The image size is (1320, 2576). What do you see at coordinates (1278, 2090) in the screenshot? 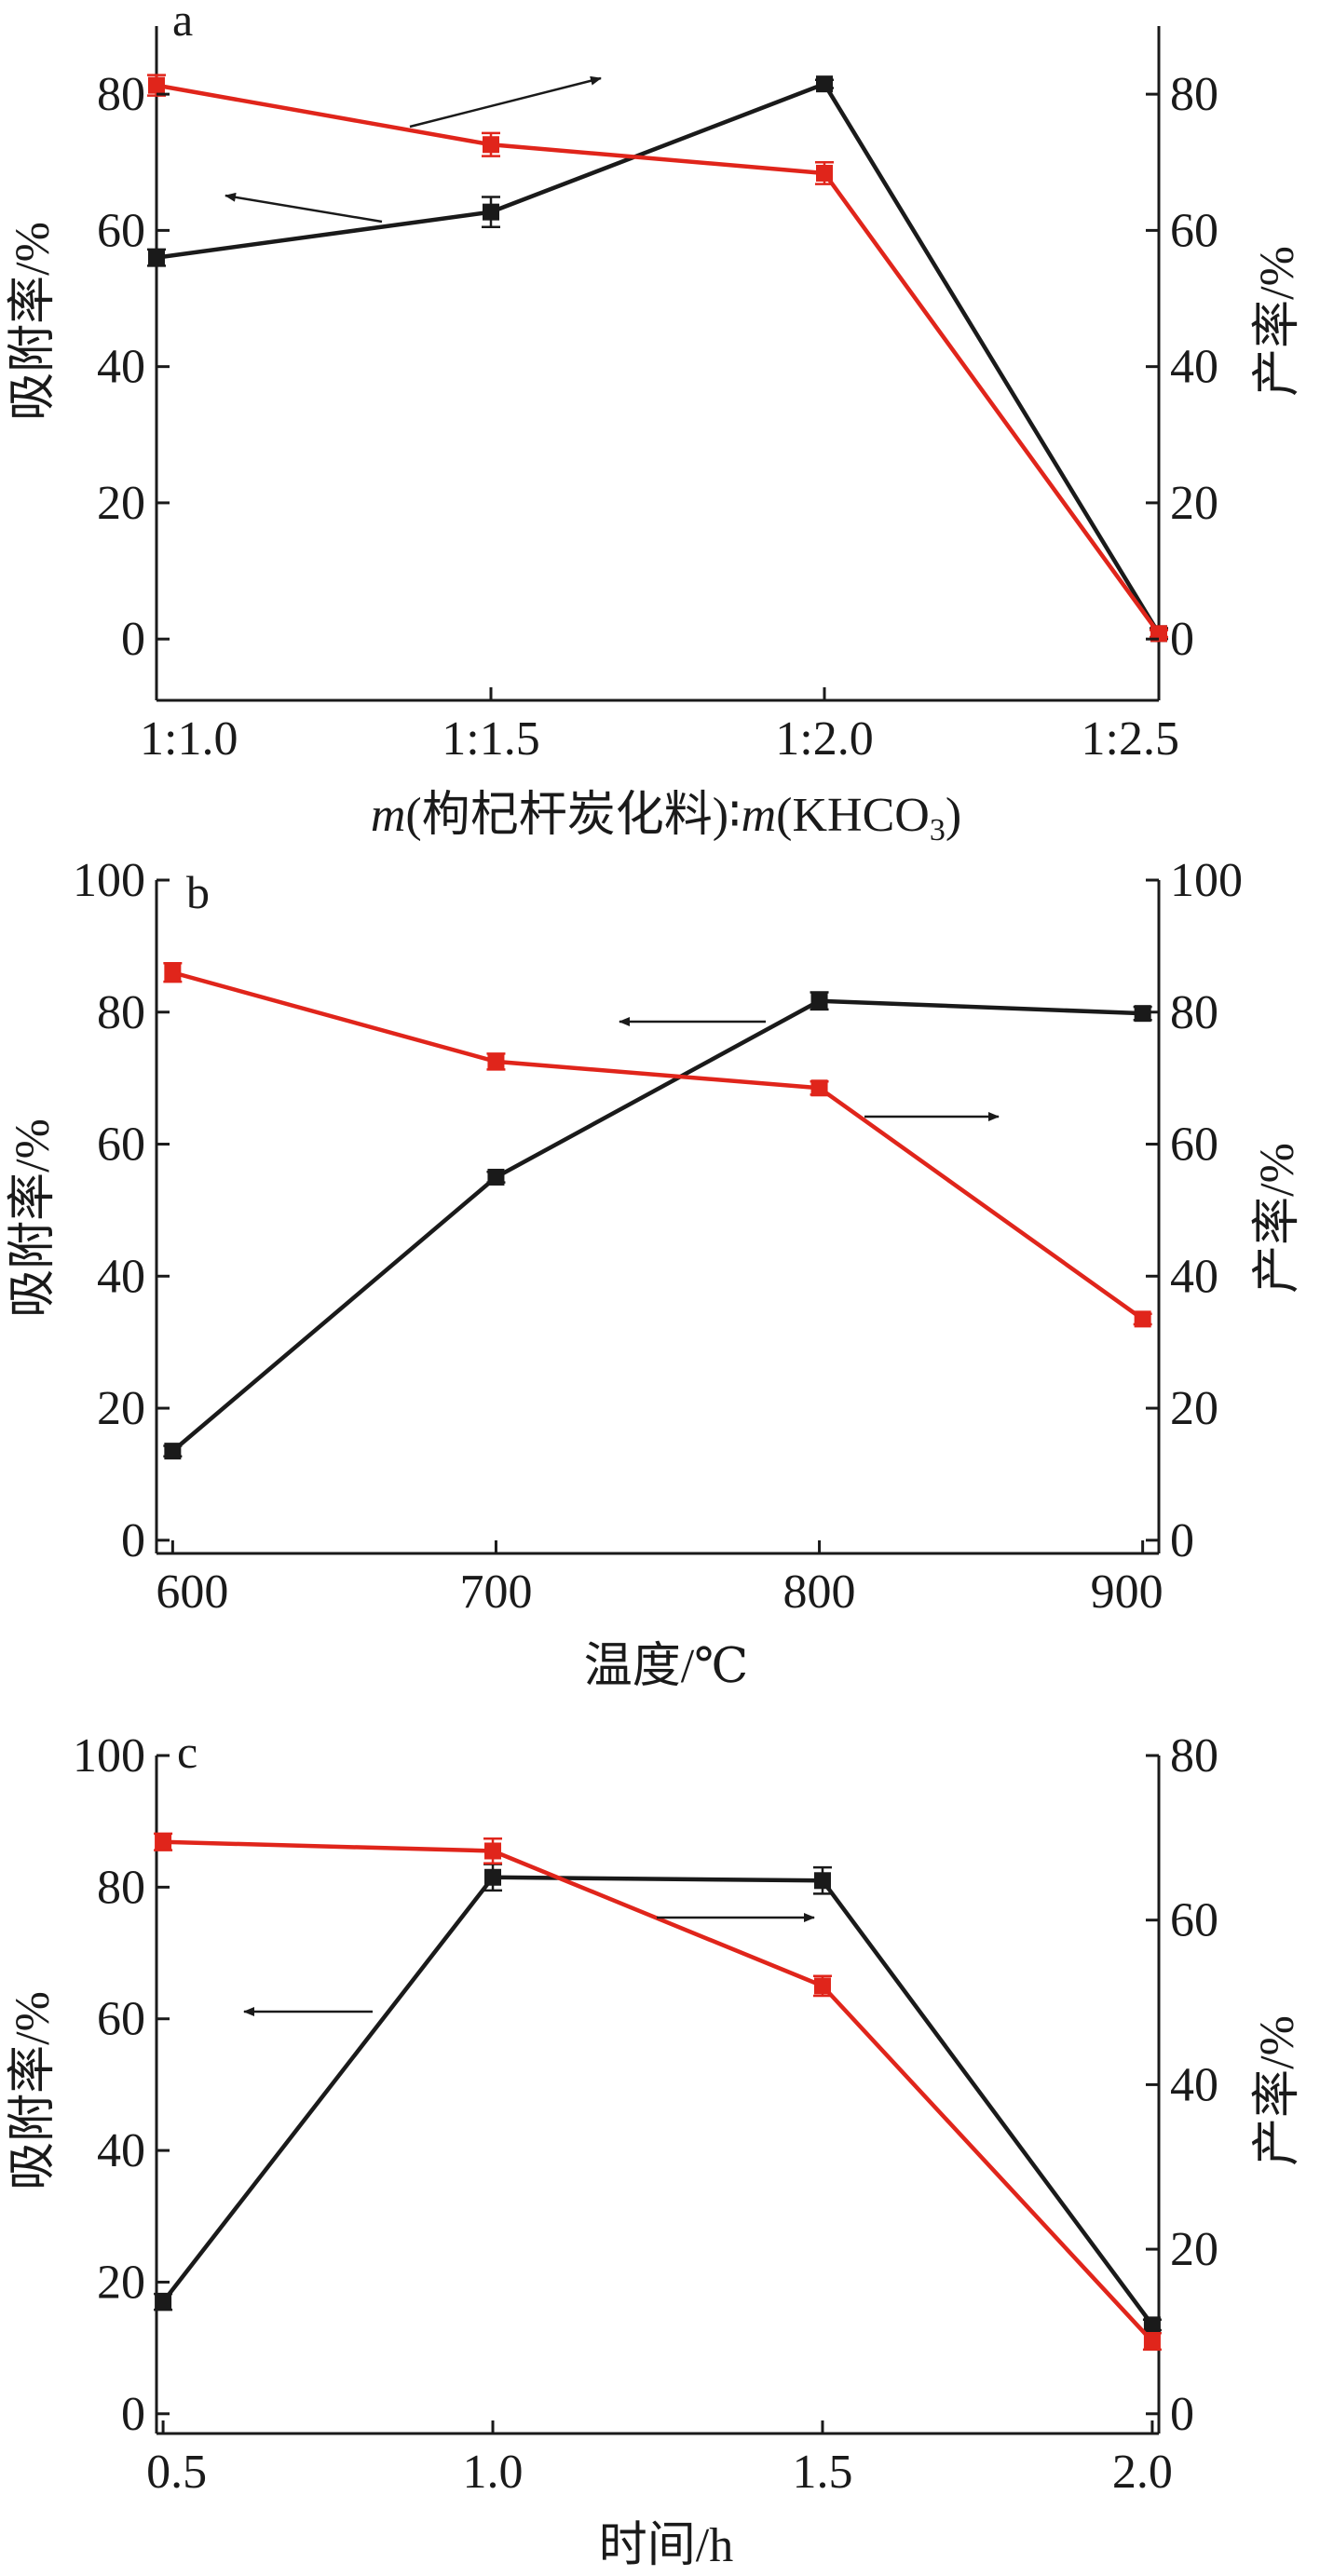
I see `panel-c-ylabel-right: 产率/%` at bounding box center [1278, 2090].